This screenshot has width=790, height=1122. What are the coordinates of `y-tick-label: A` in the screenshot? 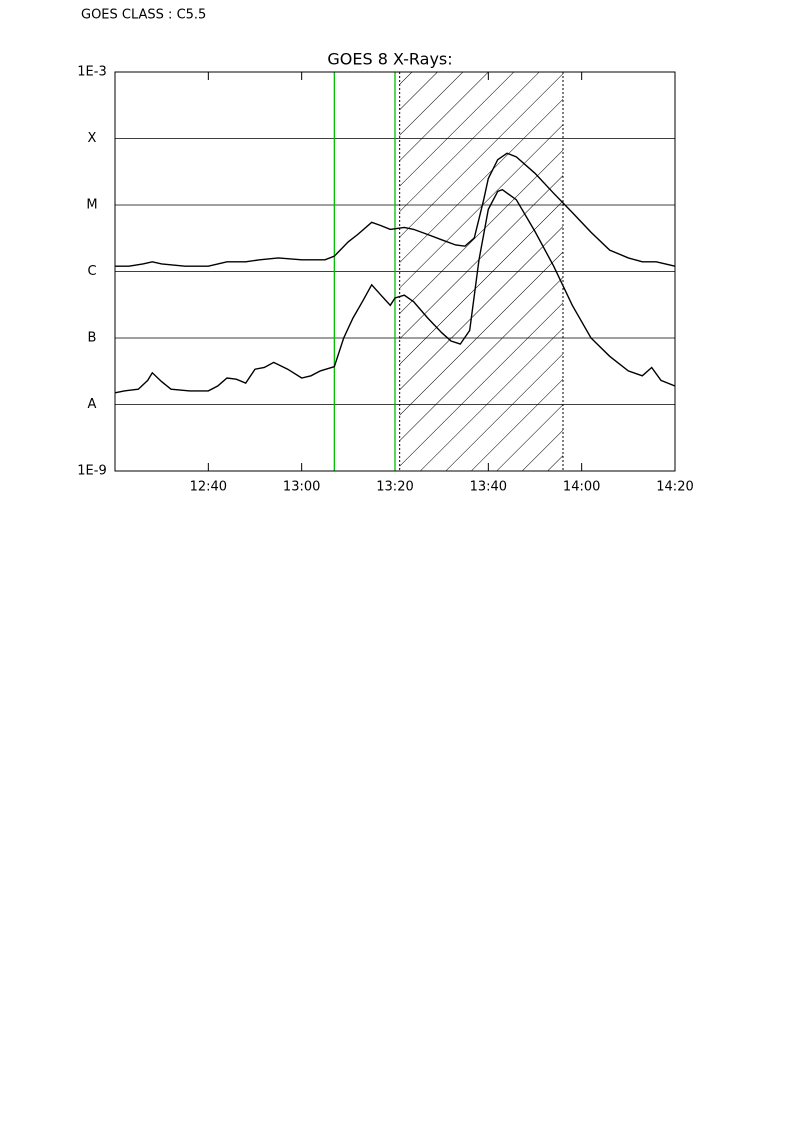 It's located at (92, 404).